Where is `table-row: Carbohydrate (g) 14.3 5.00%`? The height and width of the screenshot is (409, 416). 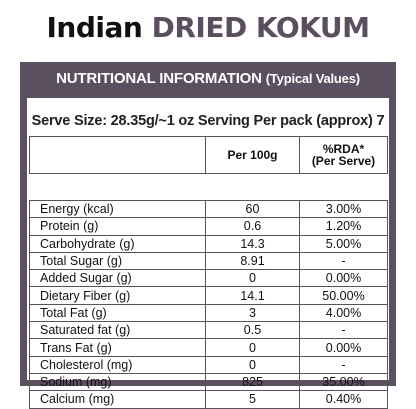
table-row: Carbohydrate (g) 14.3 5.00% is located at coordinates (208, 243).